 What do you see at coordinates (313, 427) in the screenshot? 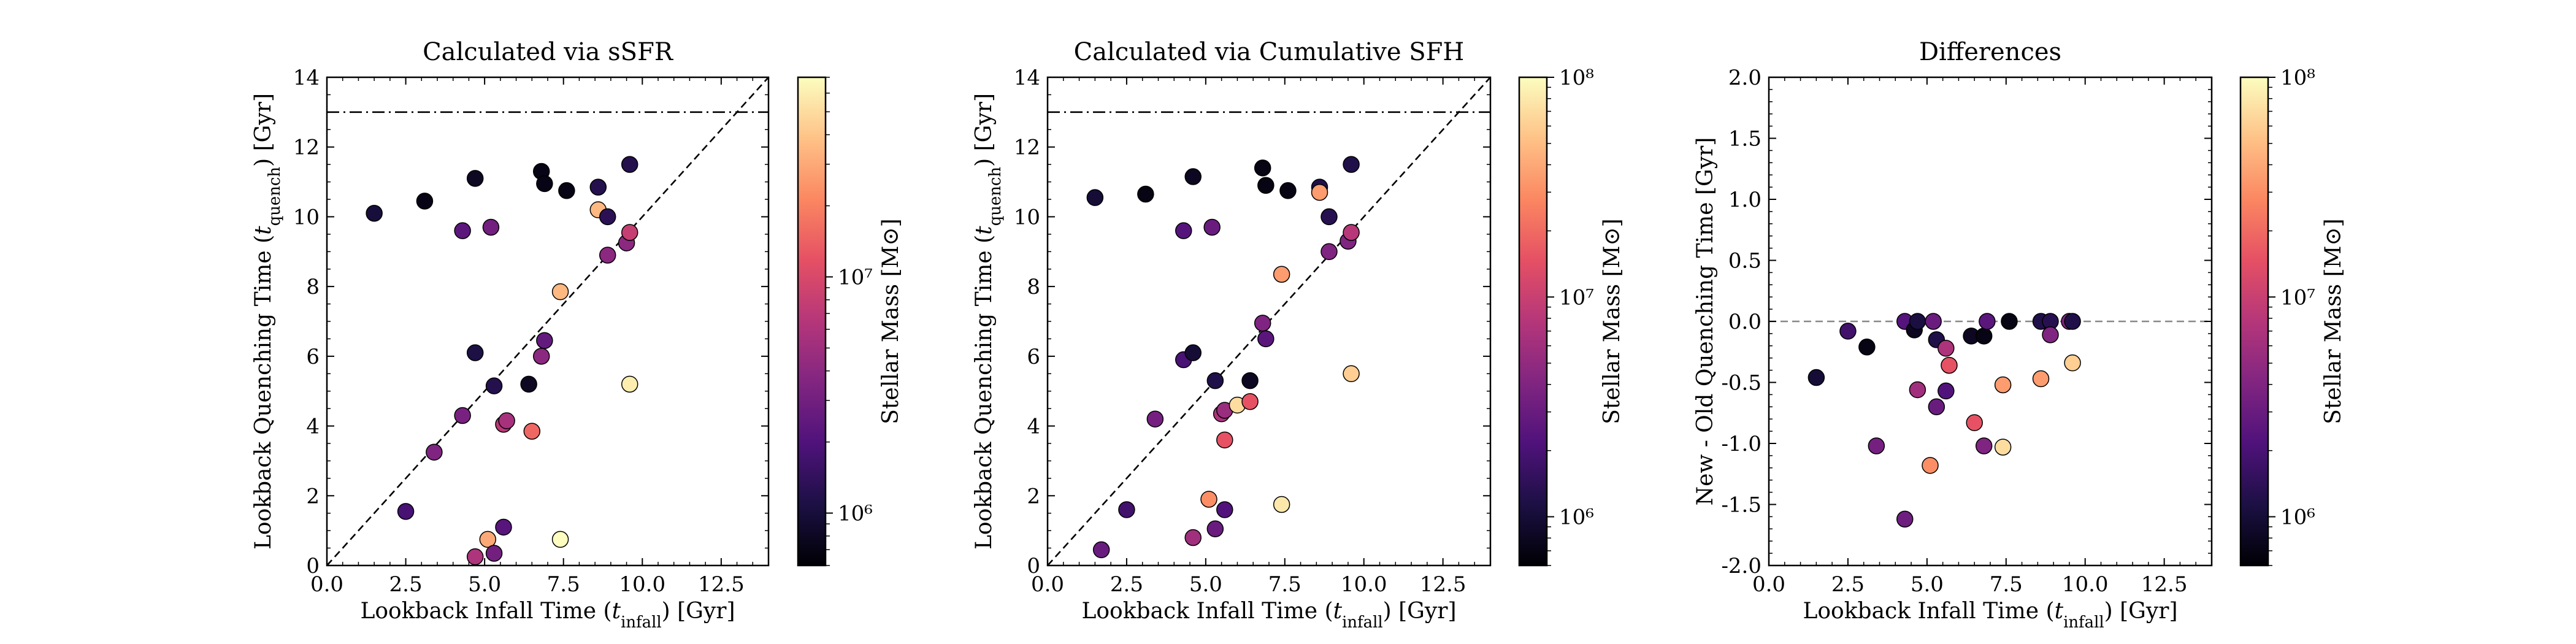
I see `y-tick-label: 4` at bounding box center [313, 427].